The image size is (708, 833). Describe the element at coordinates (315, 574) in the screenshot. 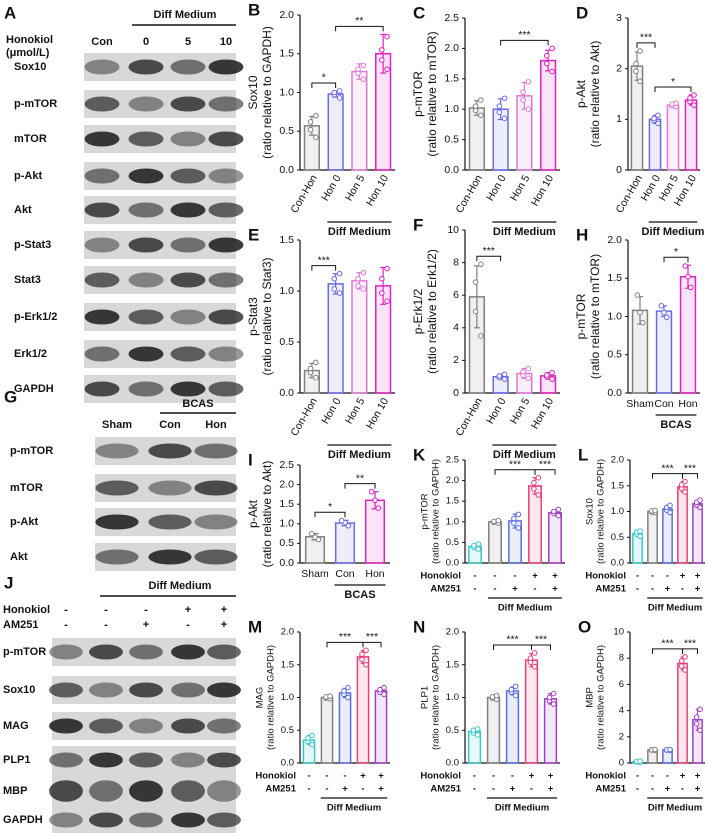

I see `x-tick-label: Sham` at that location.